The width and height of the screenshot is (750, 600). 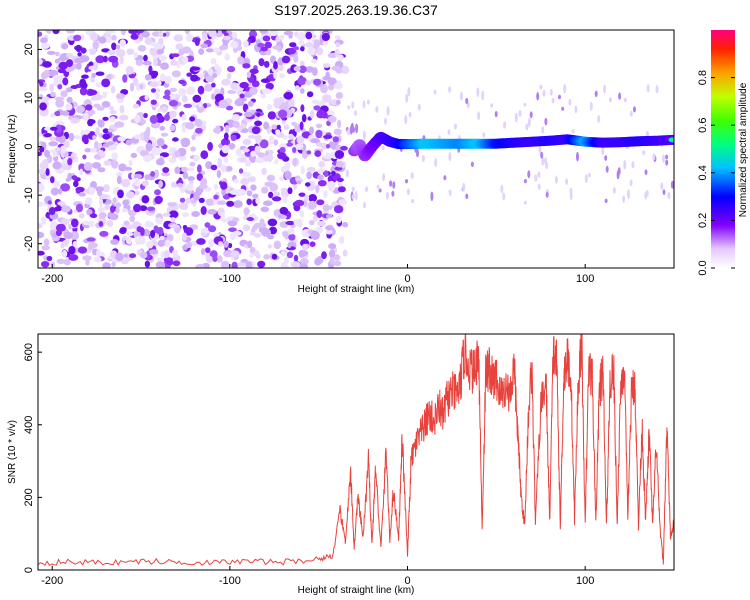 What do you see at coordinates (407, 279) in the screenshot?
I see `spectrogram-x-tick-label: 0` at bounding box center [407, 279].